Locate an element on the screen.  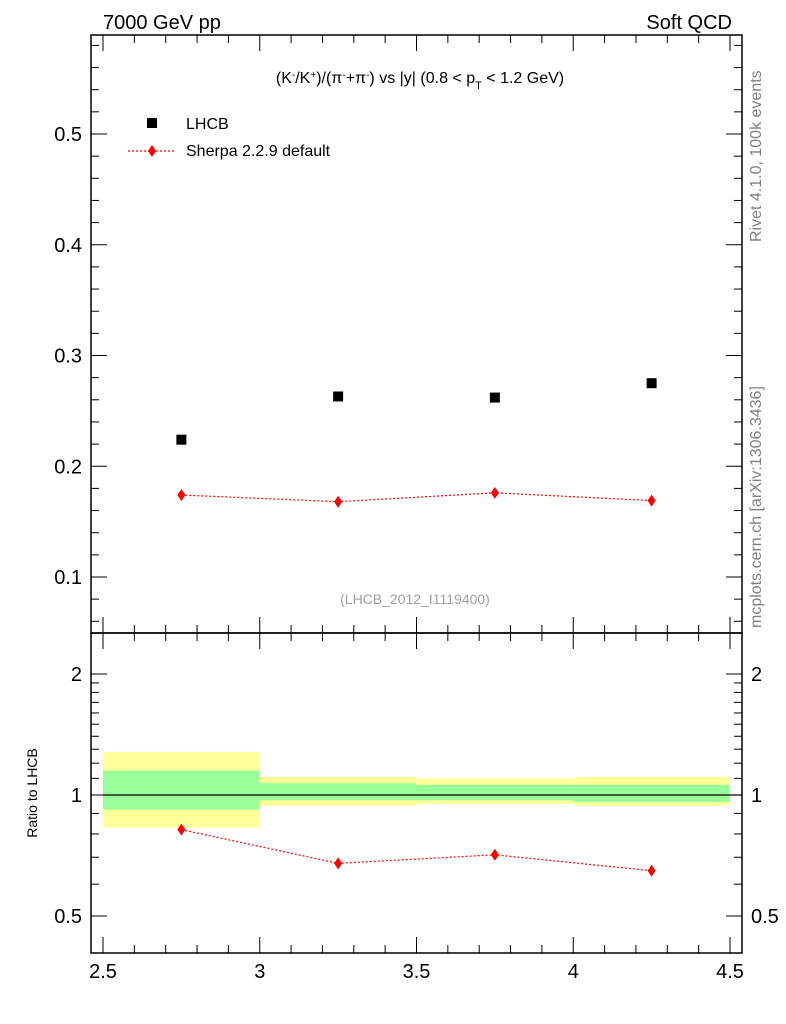
x-tick-label: 3 is located at coordinates (259, 972).